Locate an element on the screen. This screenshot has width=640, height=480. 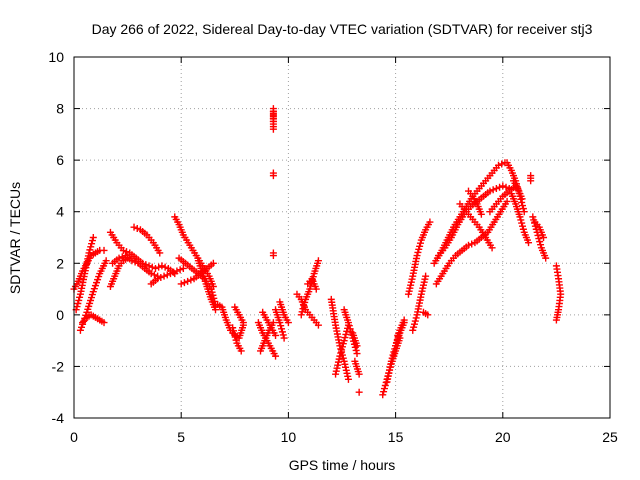
y-tick-label: 4 is located at coordinates (60, 212).